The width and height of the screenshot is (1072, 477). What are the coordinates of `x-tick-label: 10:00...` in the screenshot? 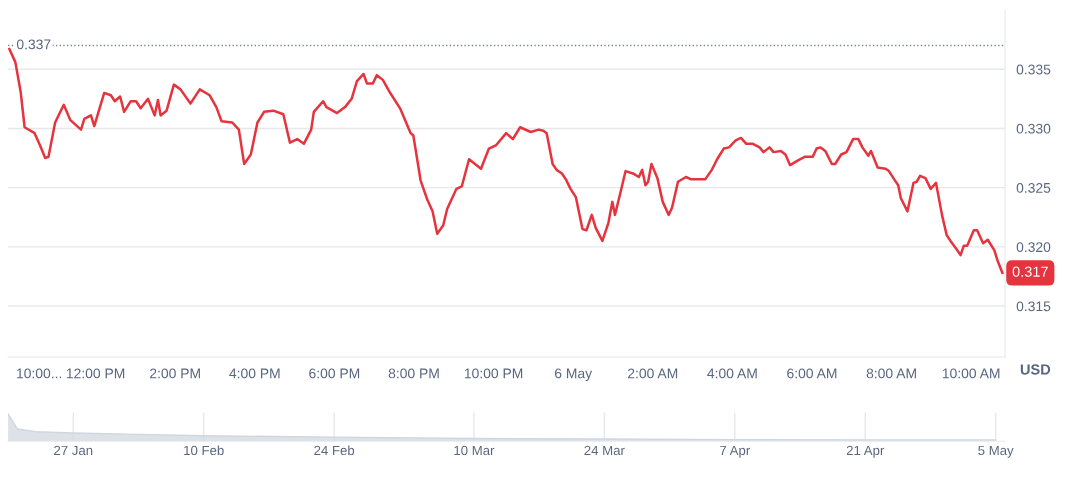 It's located at (39, 373).